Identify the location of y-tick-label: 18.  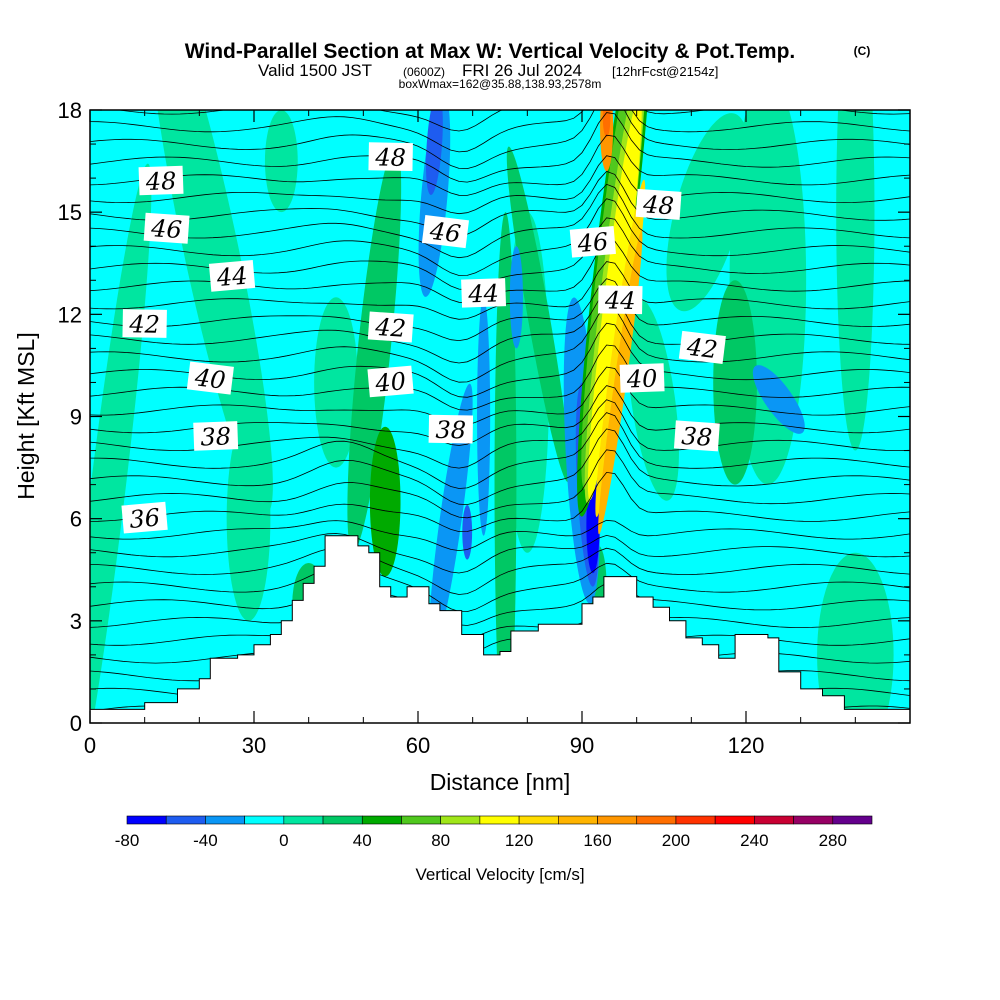
(70, 110).